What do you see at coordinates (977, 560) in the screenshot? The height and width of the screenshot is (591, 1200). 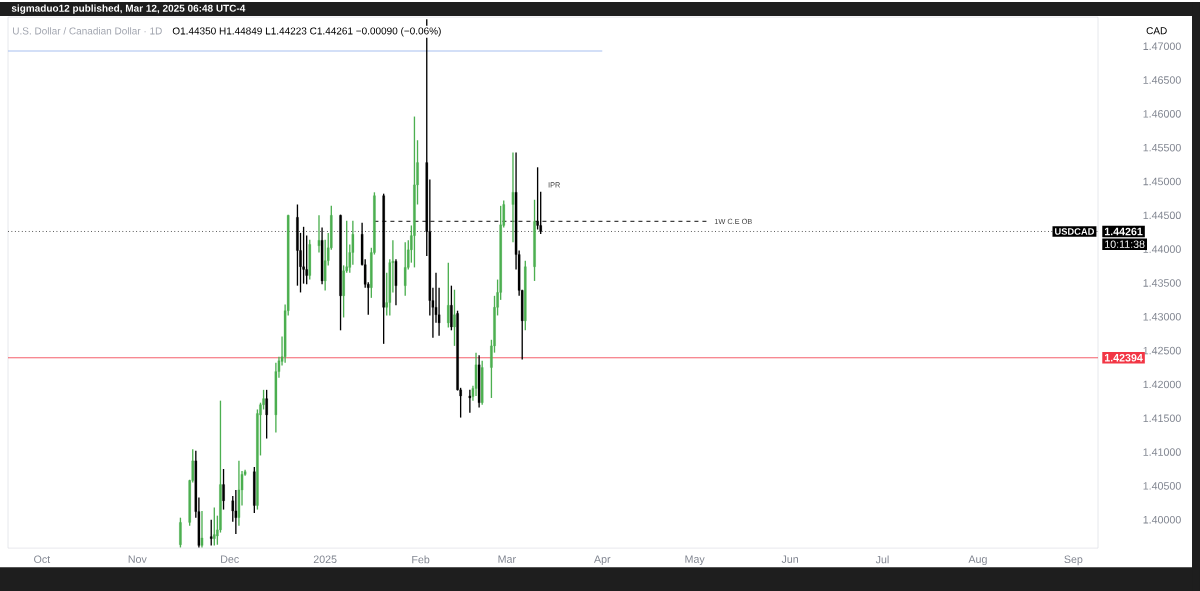 I see `x-tick-label: Aug` at bounding box center [977, 560].